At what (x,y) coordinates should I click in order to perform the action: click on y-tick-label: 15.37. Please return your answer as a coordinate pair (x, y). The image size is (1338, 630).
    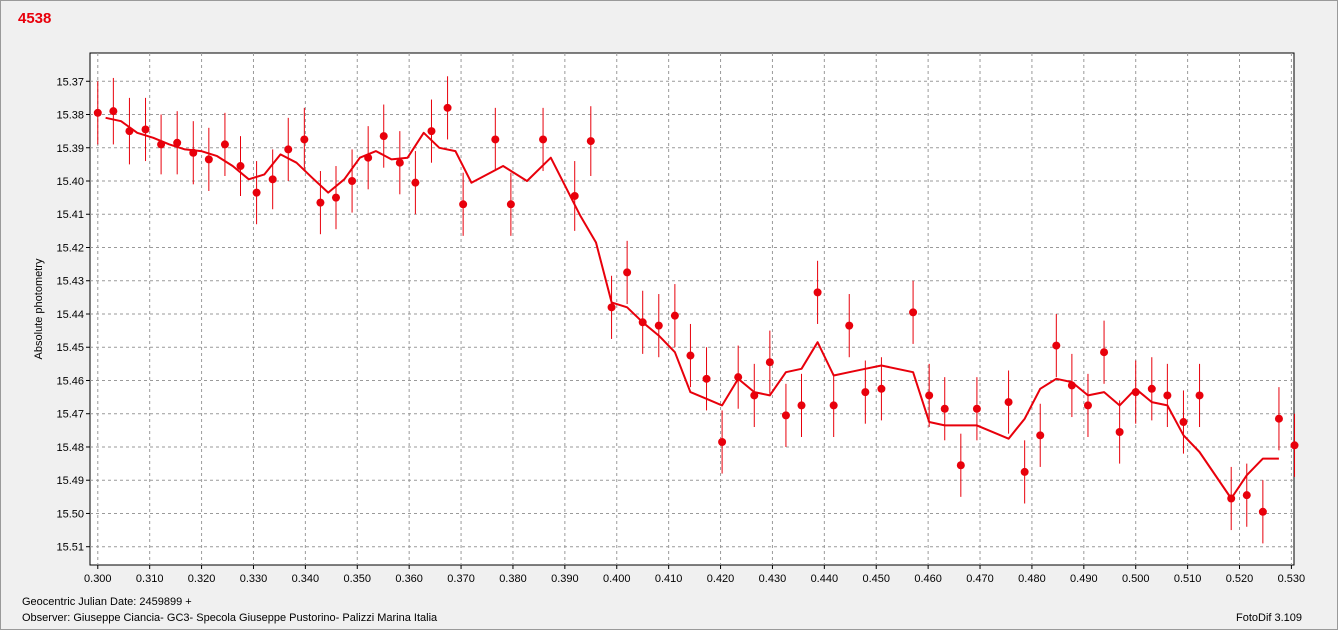
    Looking at the image, I should click on (70, 82).